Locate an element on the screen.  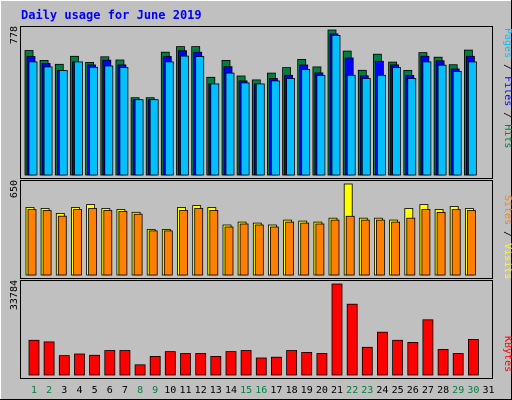
legend-pages: Pages is located at coordinates (507, 43).